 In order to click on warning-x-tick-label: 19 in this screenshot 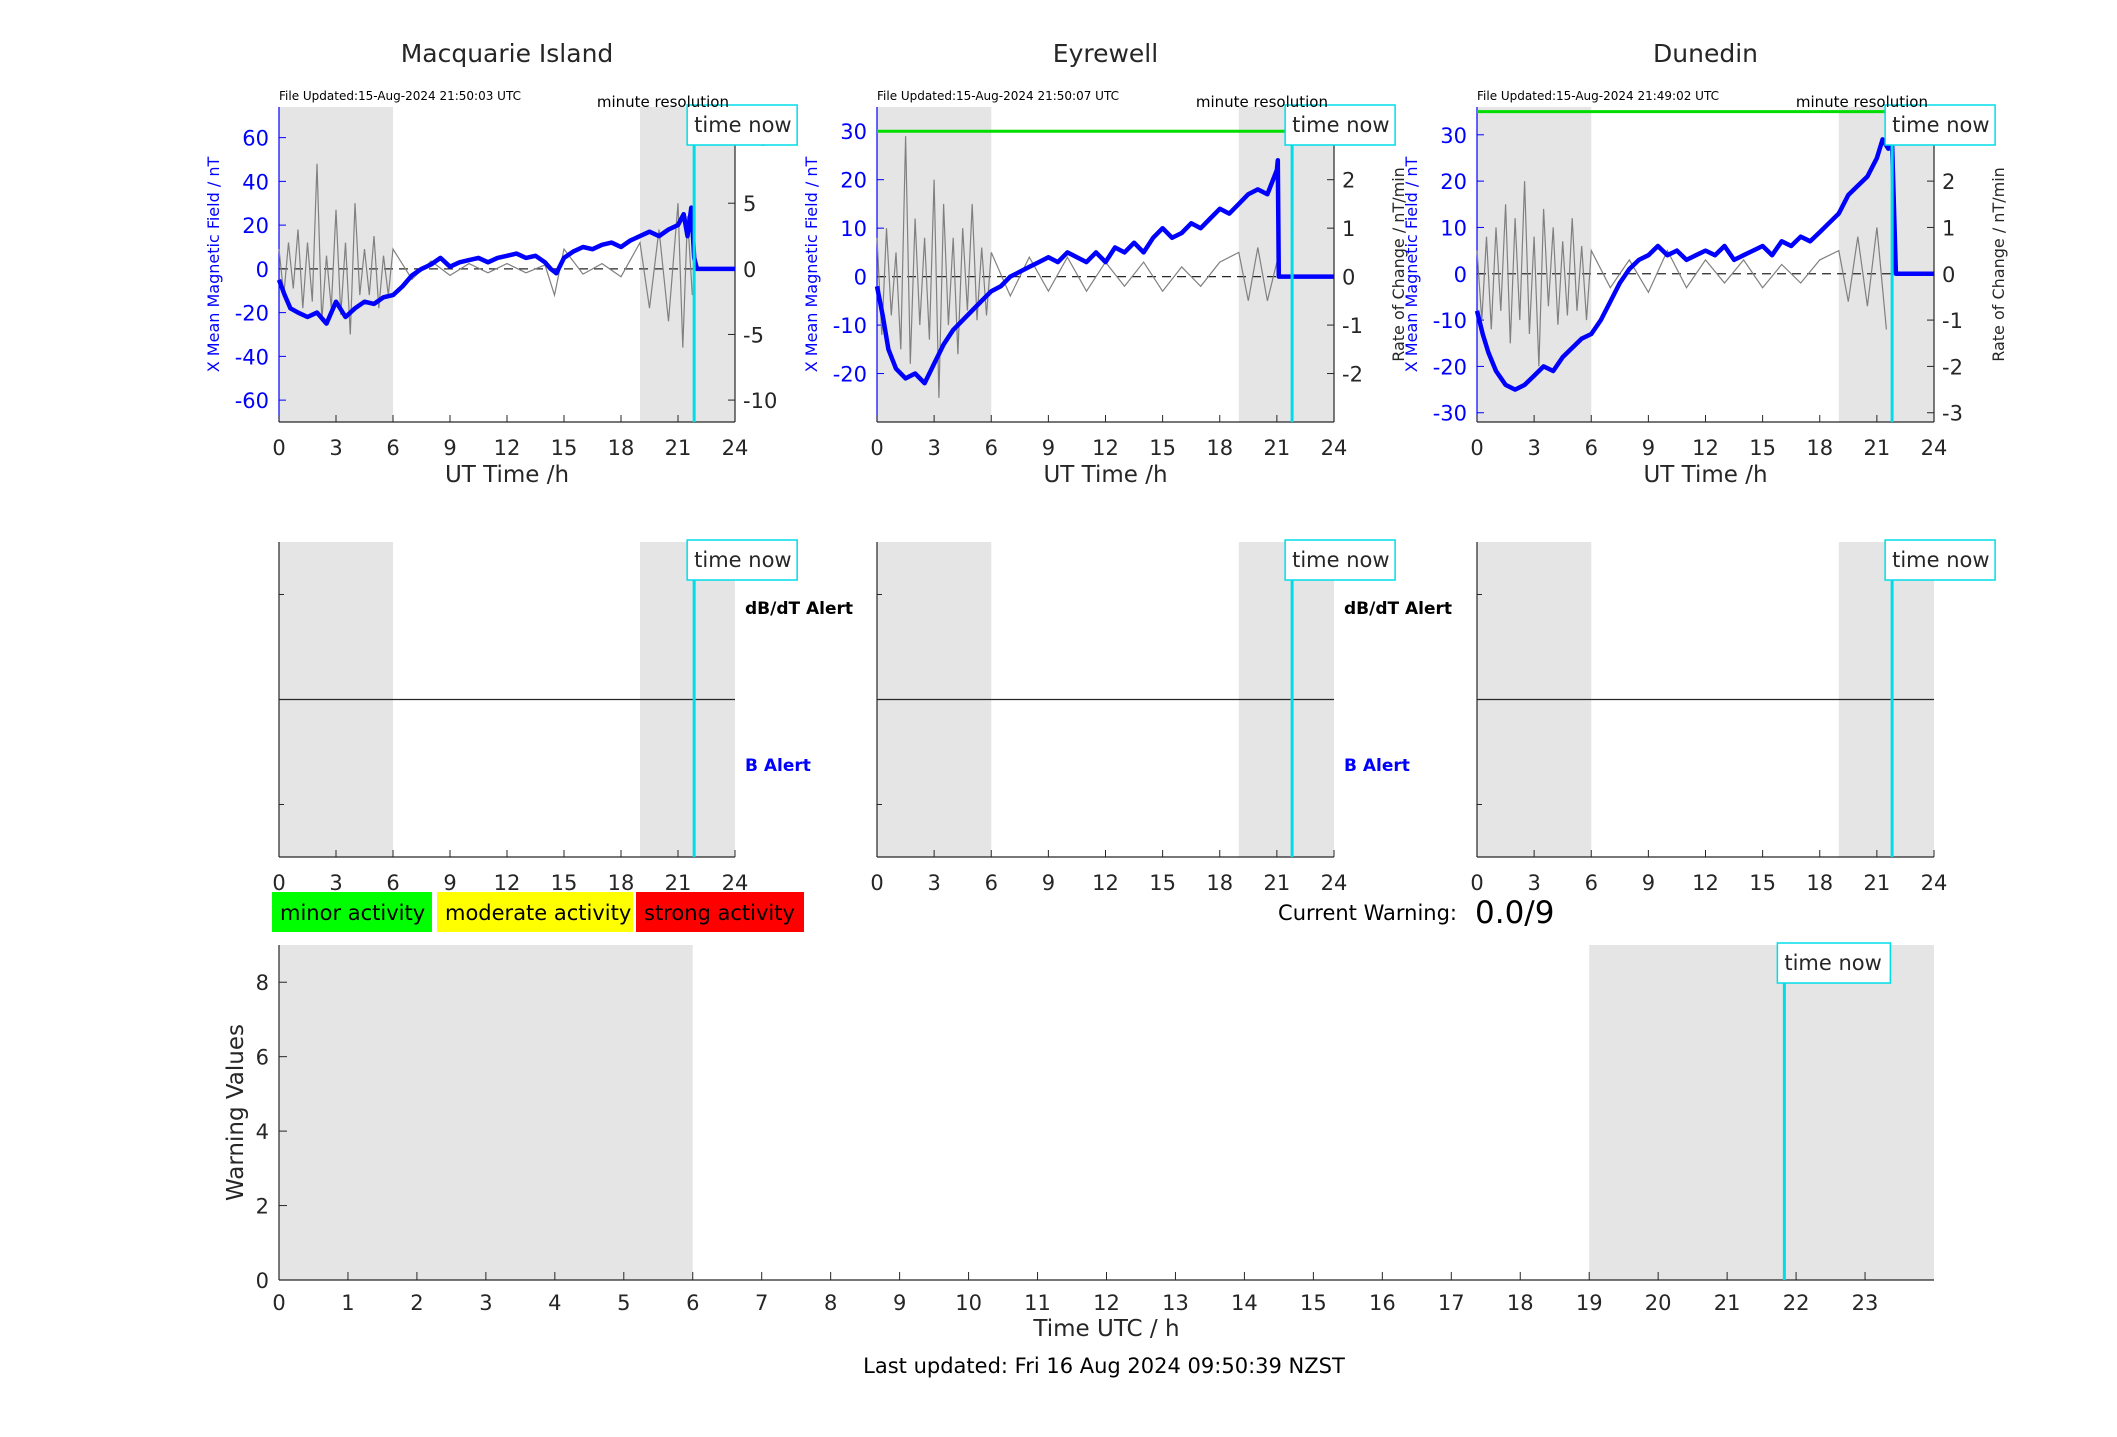, I will do `click(1589, 1303)`.